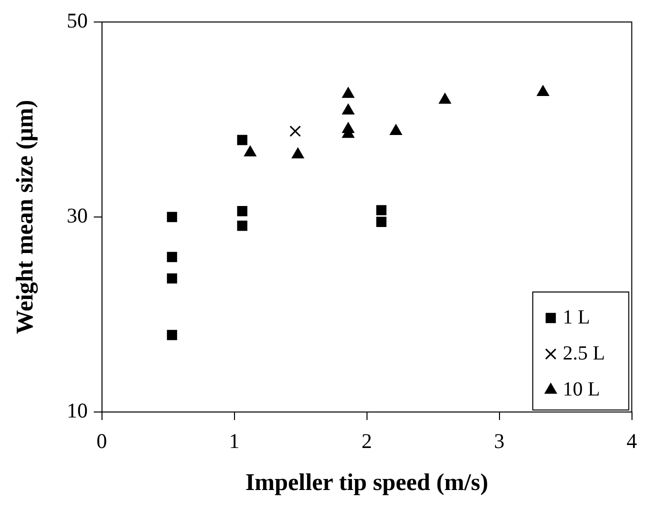 The height and width of the screenshot is (510, 647). Describe the element at coordinates (77, 216) in the screenshot. I see `y-tick-label: 30` at that location.